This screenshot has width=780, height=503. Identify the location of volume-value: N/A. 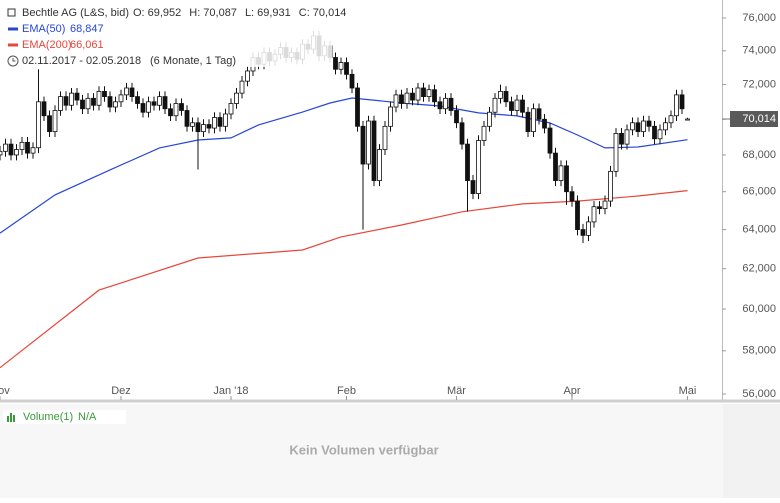
(87, 417).